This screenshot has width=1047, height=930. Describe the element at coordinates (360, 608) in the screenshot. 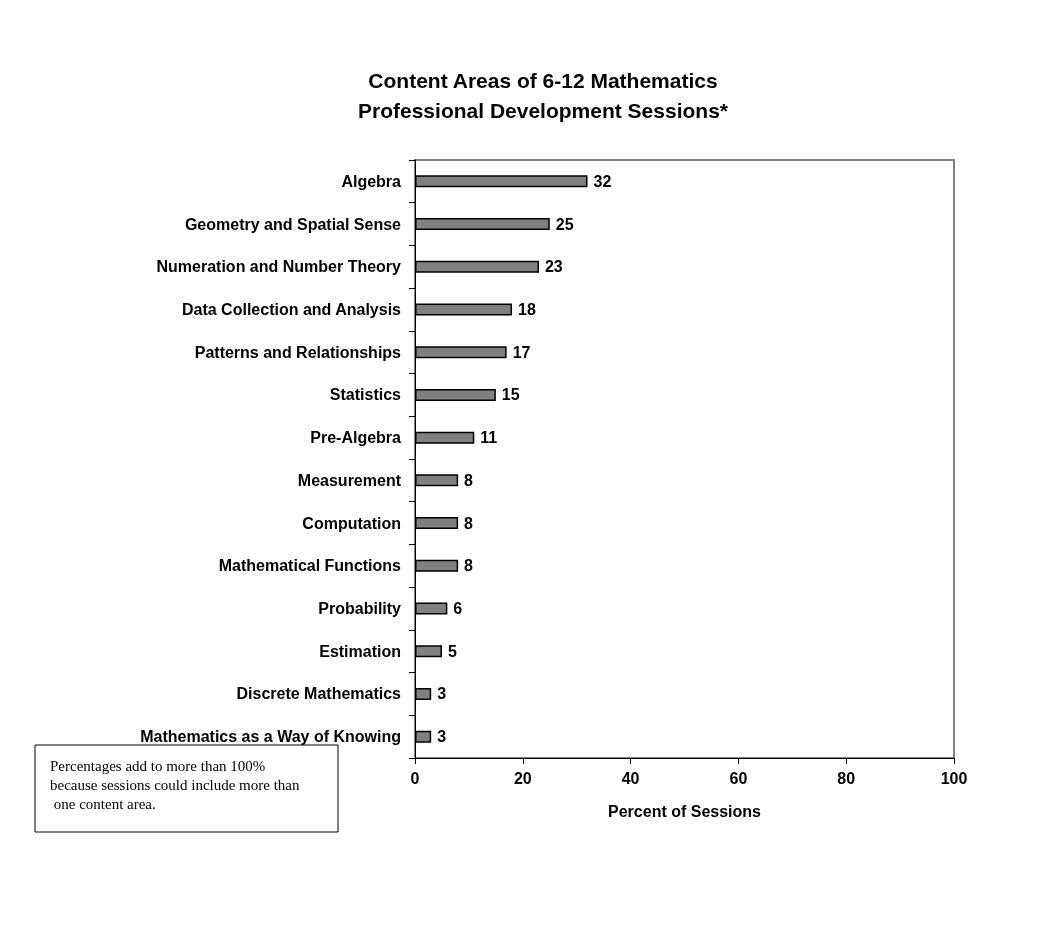

I see `y-tick-label: Probability` at that location.